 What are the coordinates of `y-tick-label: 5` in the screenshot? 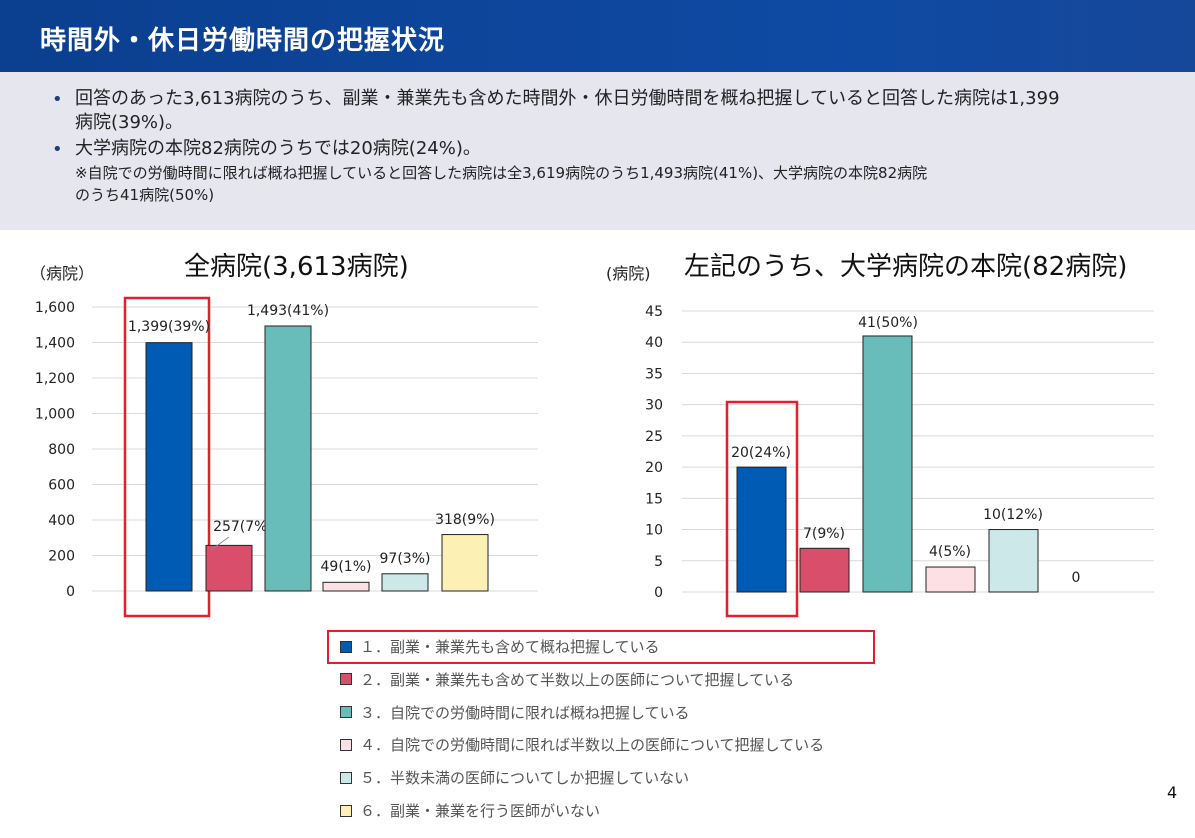 It's located at (658, 562).